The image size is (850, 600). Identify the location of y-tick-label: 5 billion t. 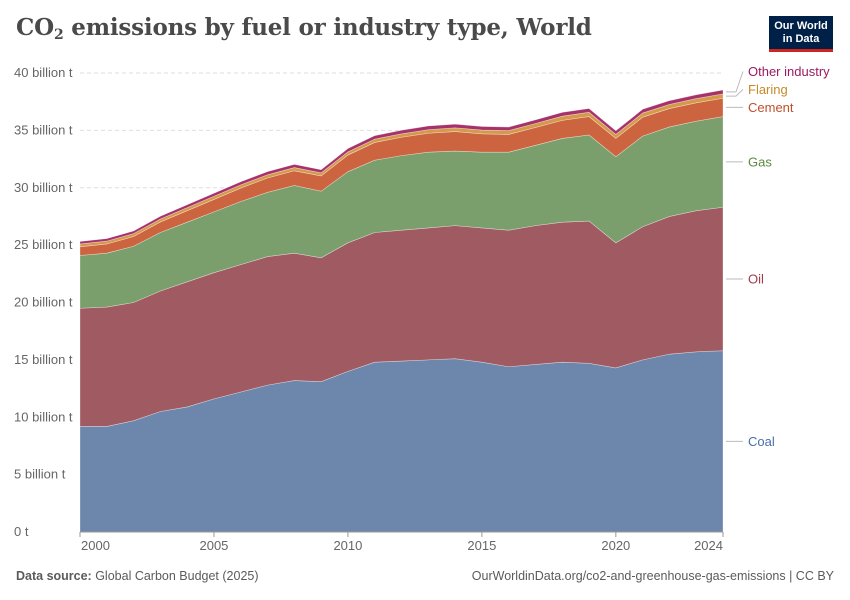
(40, 474).